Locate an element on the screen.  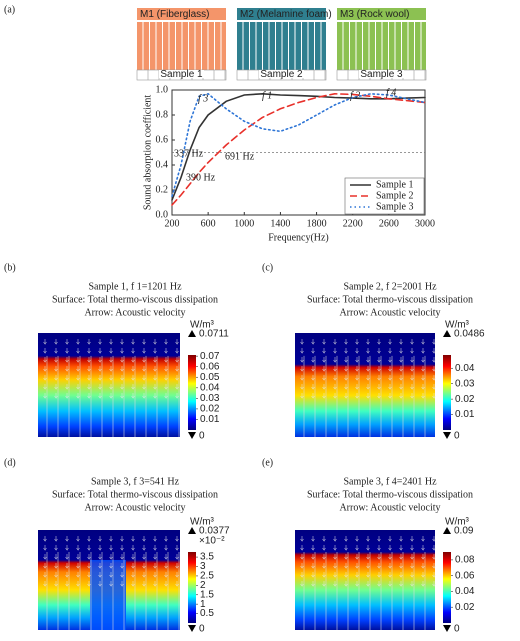
panel-title: Sample 3, f 4=2401 Hz is located at coordinates (390, 481).